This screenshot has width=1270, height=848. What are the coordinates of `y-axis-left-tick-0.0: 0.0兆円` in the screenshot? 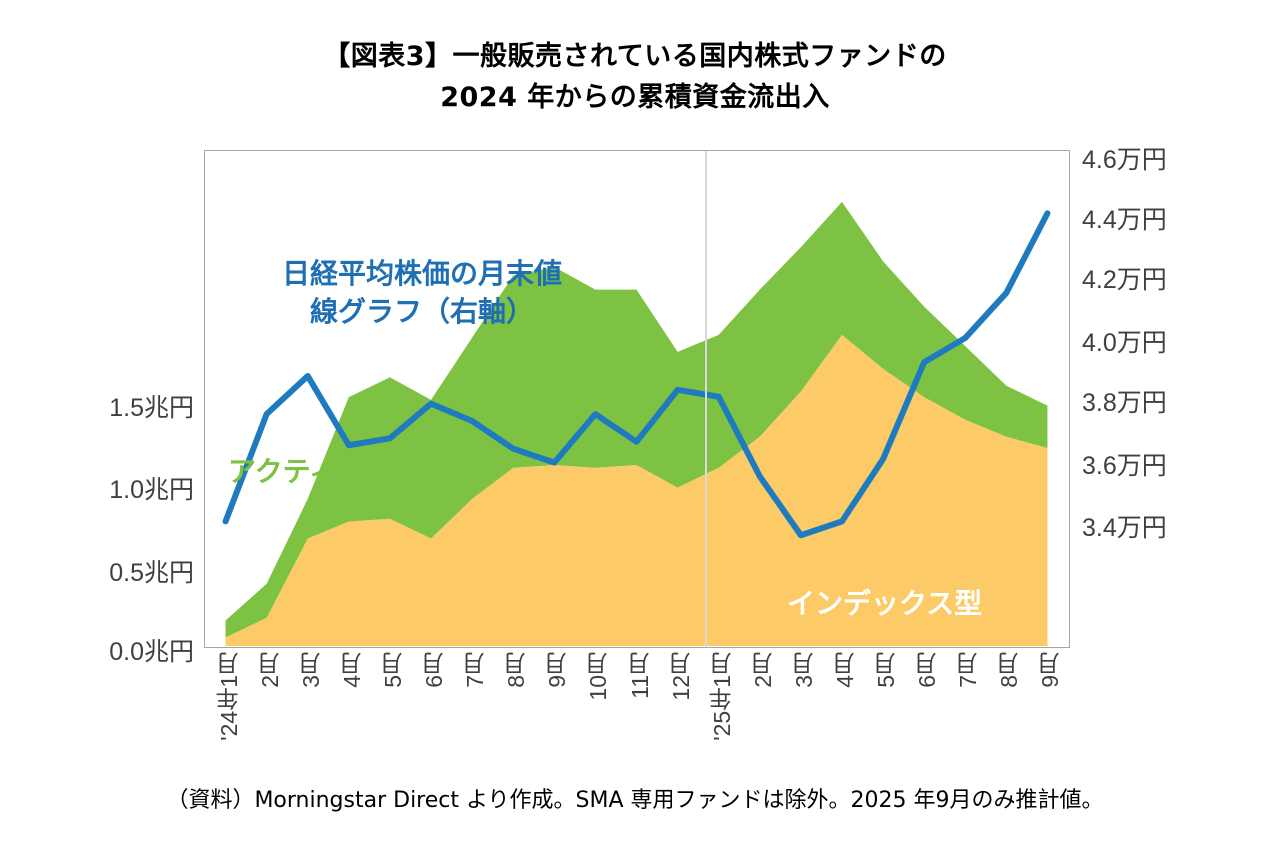 It's located at (151, 652).